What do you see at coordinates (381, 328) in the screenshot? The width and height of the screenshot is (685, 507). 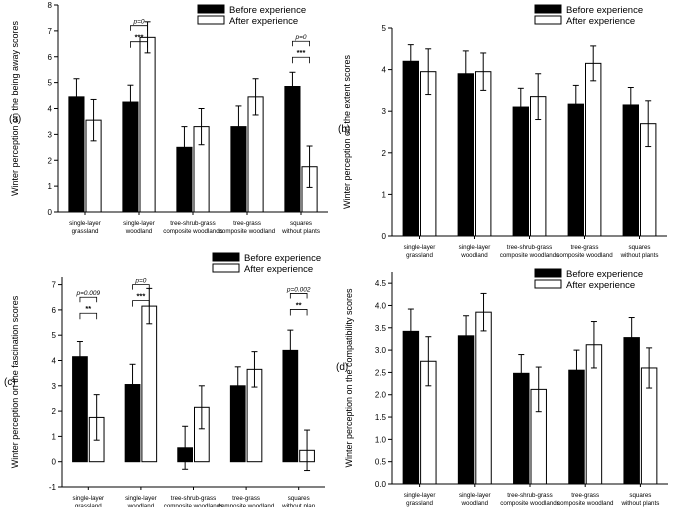 I see `y-tick-label: 3.5` at bounding box center [381, 328].